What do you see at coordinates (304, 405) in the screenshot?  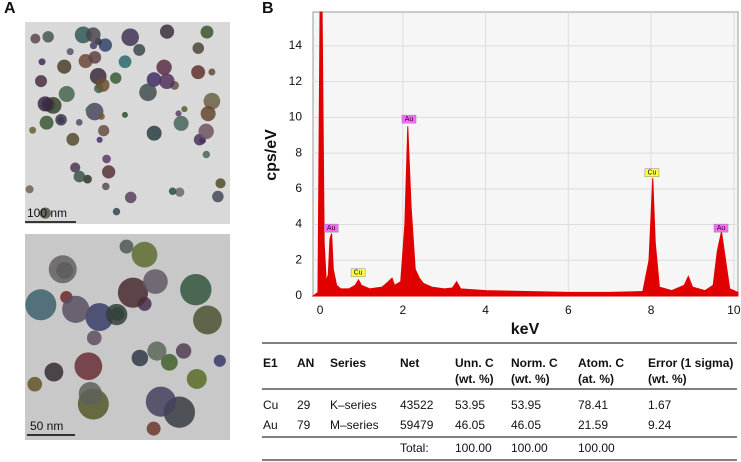 I see `table-cell: 29` at bounding box center [304, 405].